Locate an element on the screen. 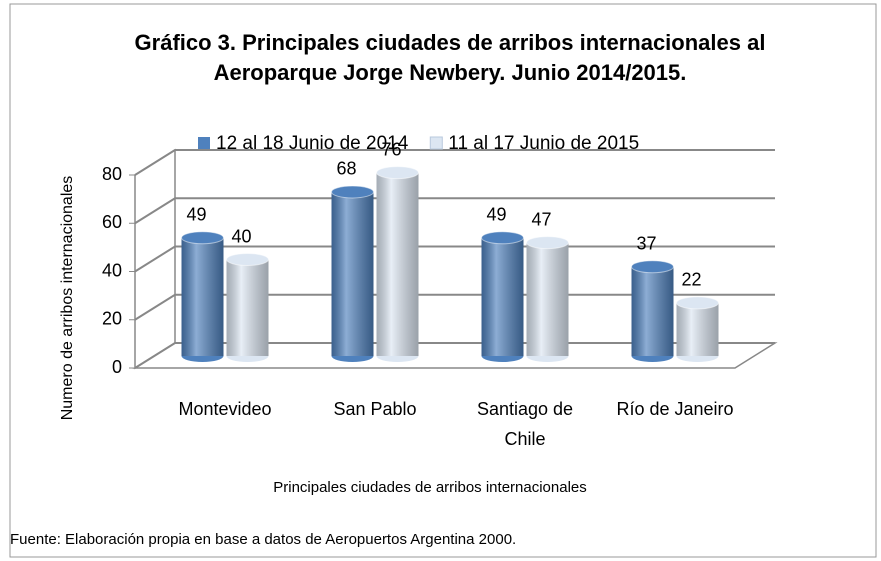 The width and height of the screenshot is (881, 561). data-label: 68 is located at coordinates (346, 169).